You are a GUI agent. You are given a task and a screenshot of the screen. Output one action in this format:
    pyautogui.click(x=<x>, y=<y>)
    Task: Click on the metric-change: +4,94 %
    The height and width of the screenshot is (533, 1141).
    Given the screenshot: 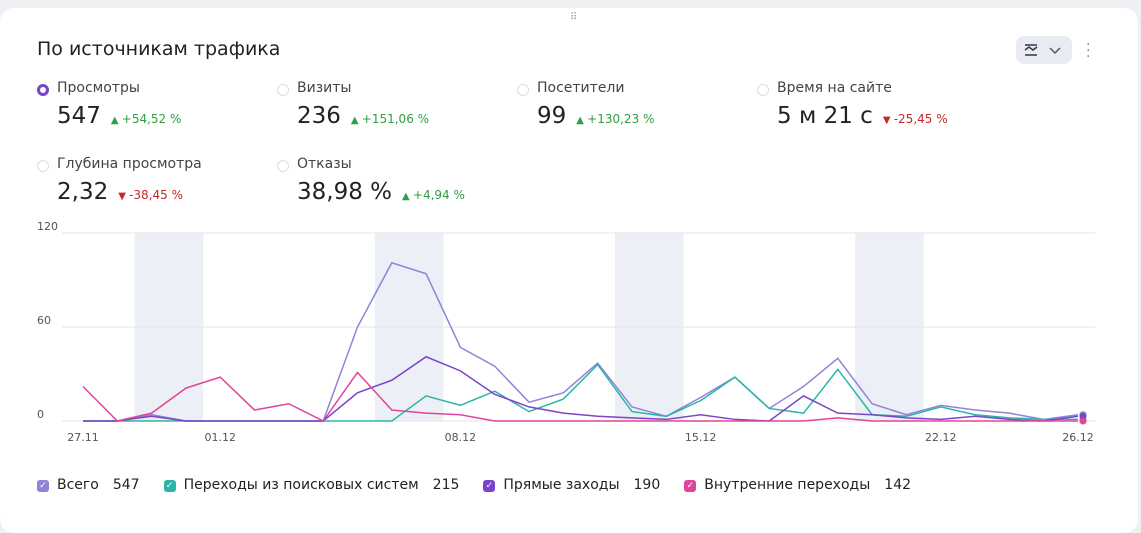 What is the action you would take?
    pyautogui.click(x=433, y=195)
    